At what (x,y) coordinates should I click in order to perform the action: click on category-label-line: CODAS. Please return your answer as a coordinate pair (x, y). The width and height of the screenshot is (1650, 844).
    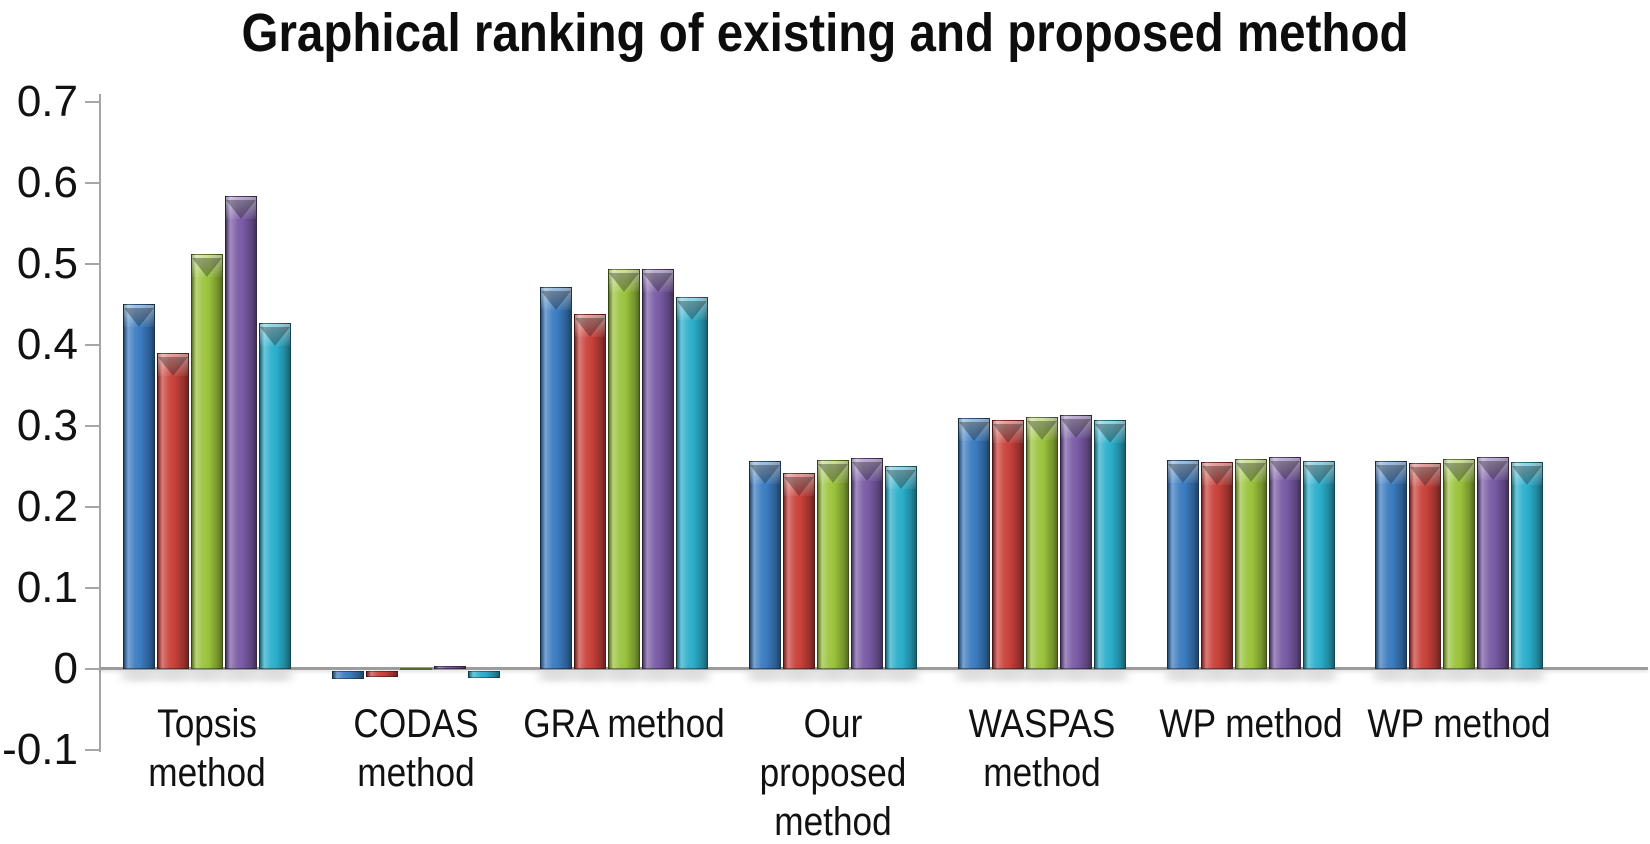
    Looking at the image, I should click on (416, 724).